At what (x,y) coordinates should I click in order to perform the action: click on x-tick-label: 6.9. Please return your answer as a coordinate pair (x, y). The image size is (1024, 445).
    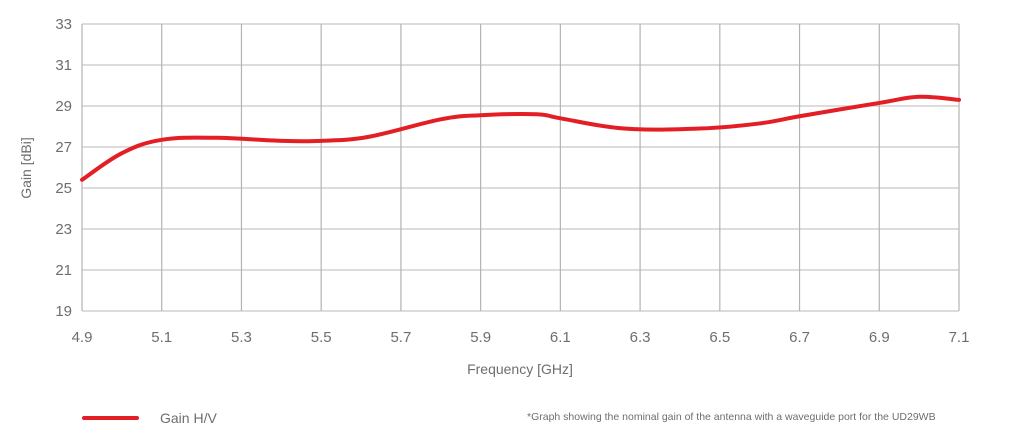
    Looking at the image, I should click on (879, 337).